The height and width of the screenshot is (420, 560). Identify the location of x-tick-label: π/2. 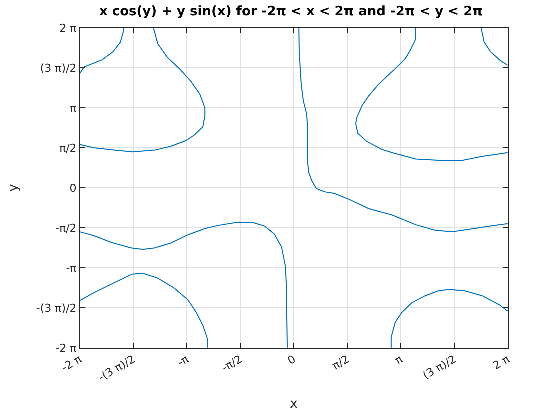
(341, 362).